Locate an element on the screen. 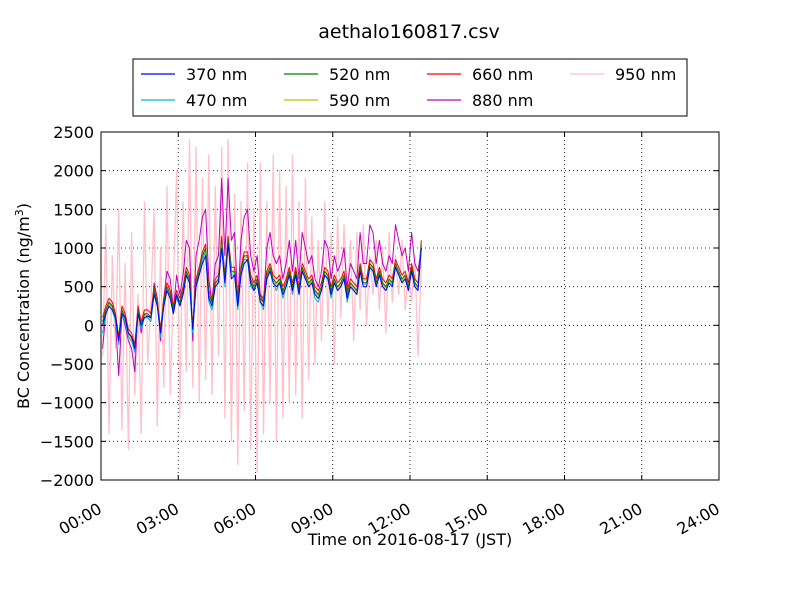 This screenshot has height=600, width=800. series-line-370-nm is located at coordinates (262, 296).